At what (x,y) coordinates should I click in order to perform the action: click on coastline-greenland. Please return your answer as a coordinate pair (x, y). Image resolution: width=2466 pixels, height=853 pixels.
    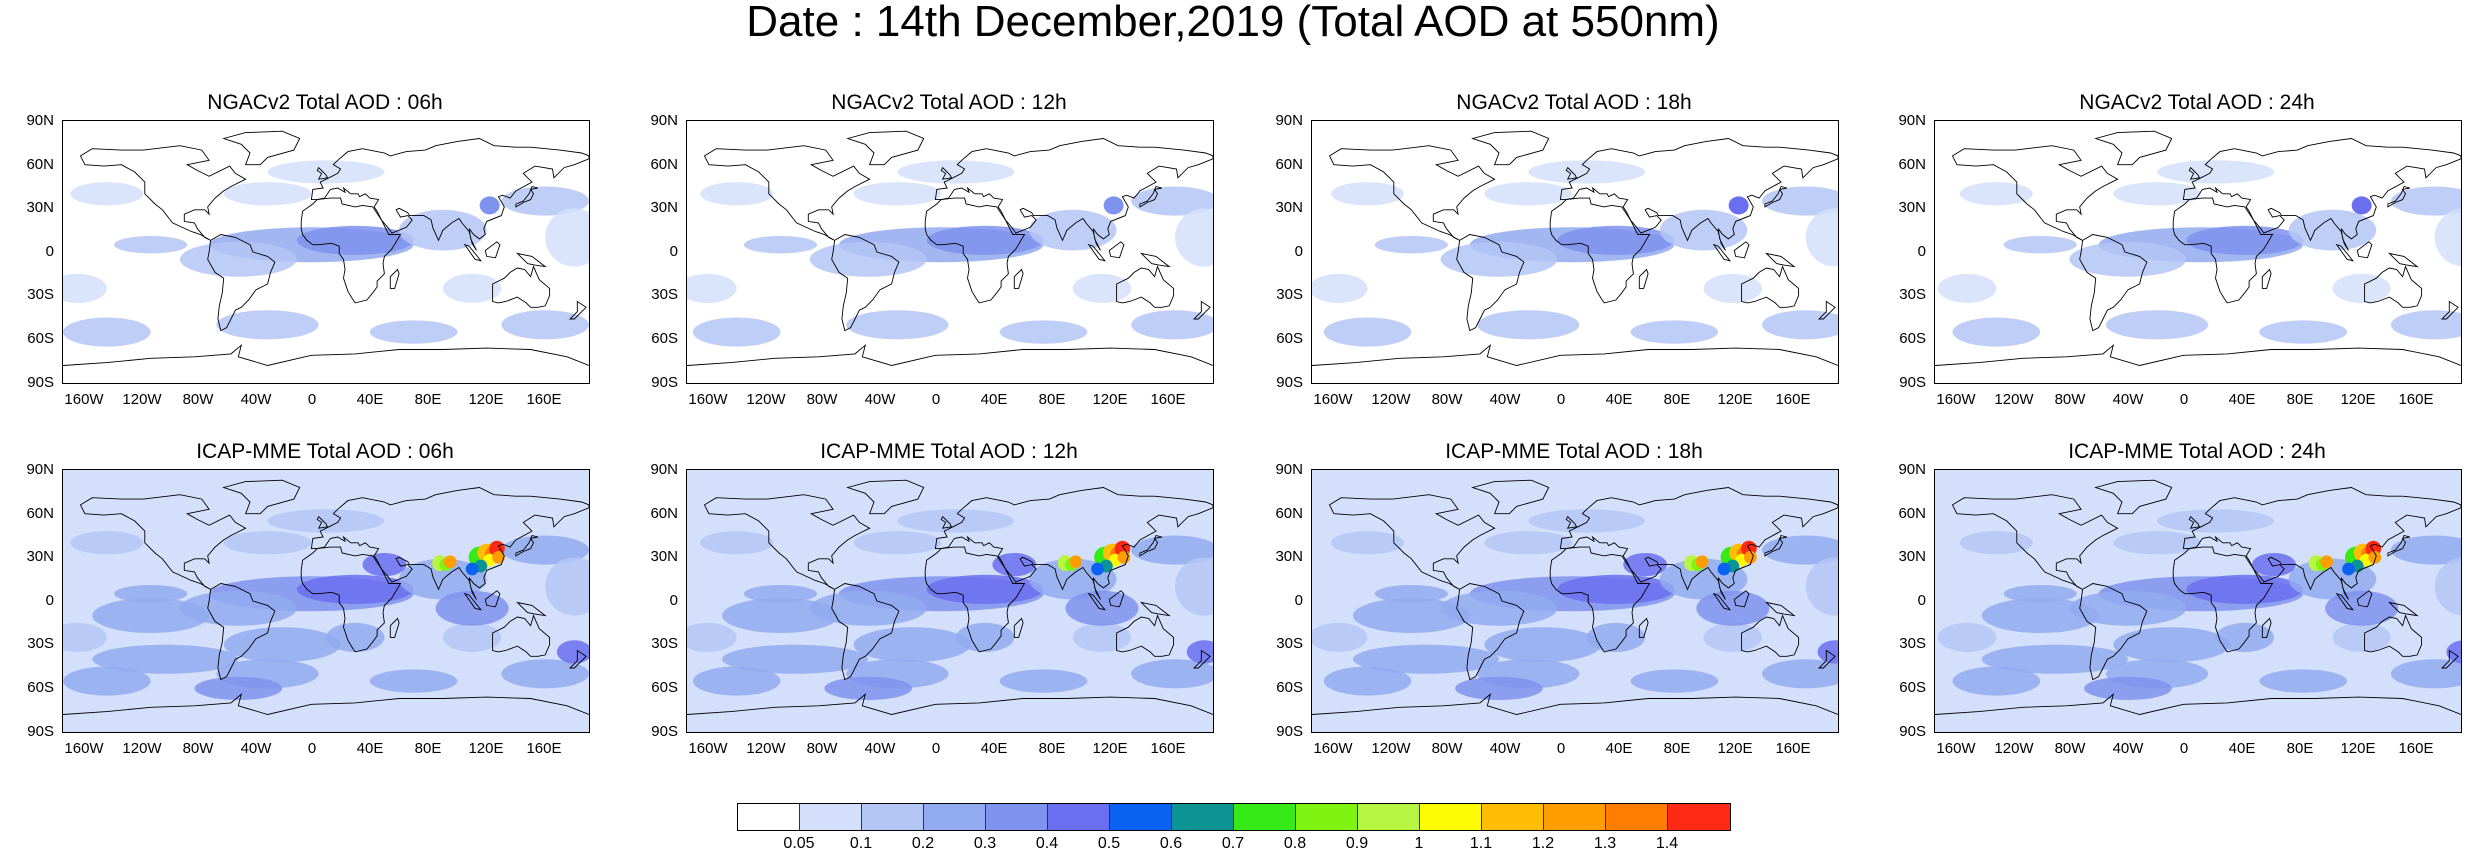
    Looking at the image, I should click on (1510, 497).